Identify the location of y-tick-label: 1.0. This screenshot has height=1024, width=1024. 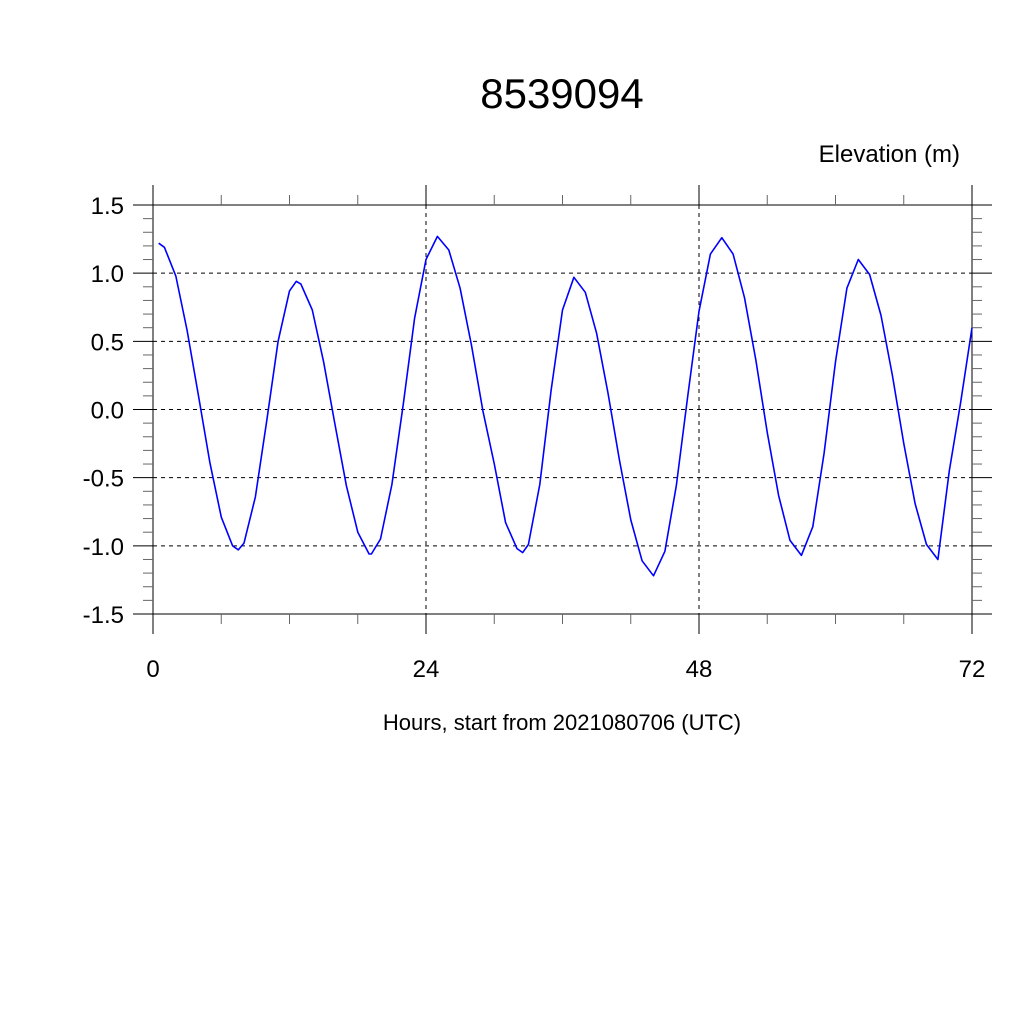
(107, 274).